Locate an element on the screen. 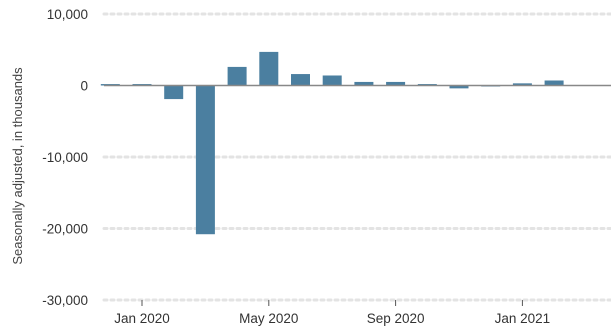  x-tick-label: Jan 2021 is located at coordinates (523, 318).